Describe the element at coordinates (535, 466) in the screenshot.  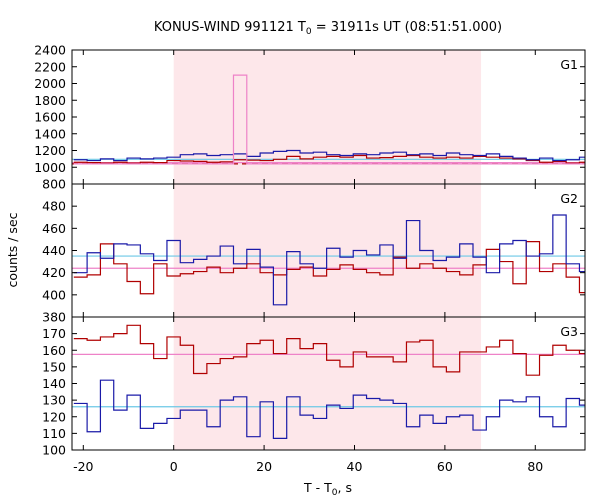
I see `x-tick-label: 80` at that location.